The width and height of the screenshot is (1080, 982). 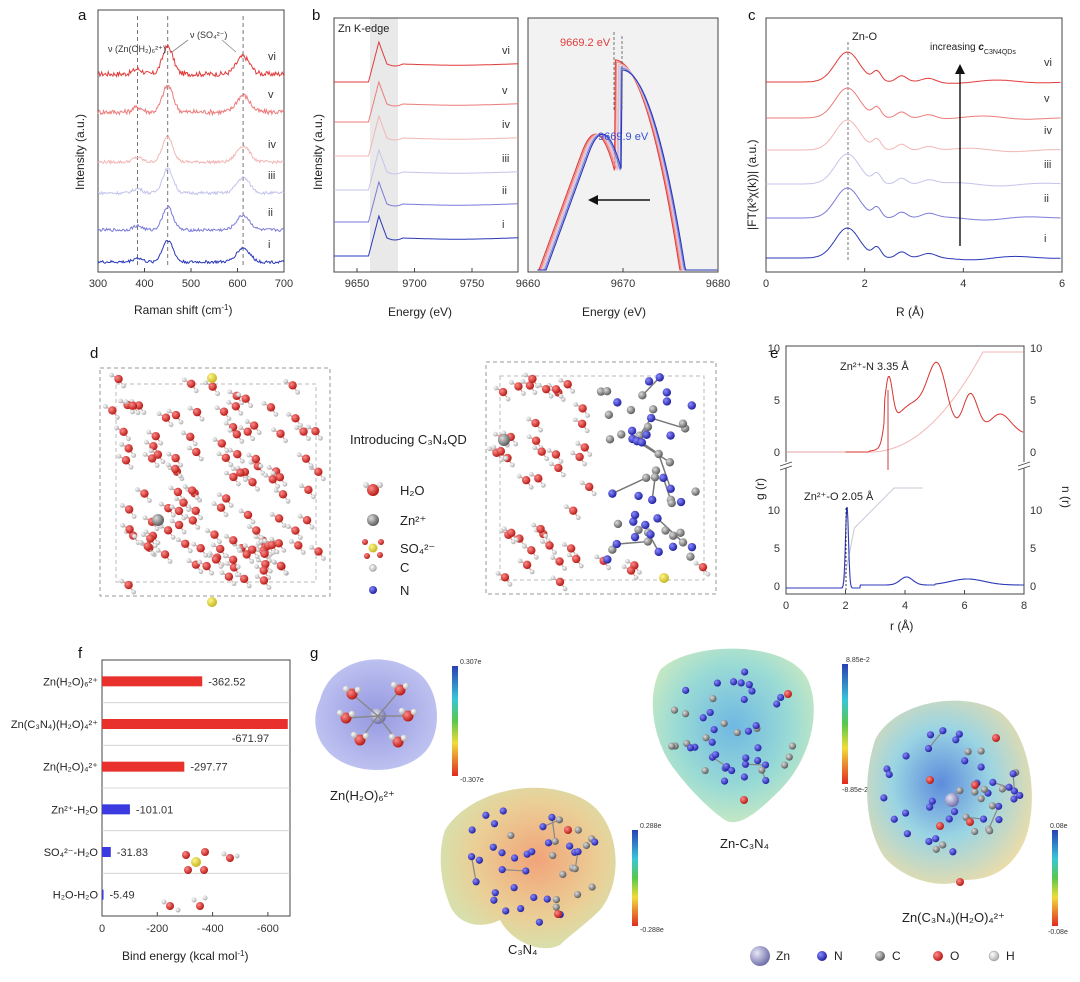 What do you see at coordinates (865, 37) in the screenshot?
I see `panel-c-peak-label: Zn-O` at bounding box center [865, 37].